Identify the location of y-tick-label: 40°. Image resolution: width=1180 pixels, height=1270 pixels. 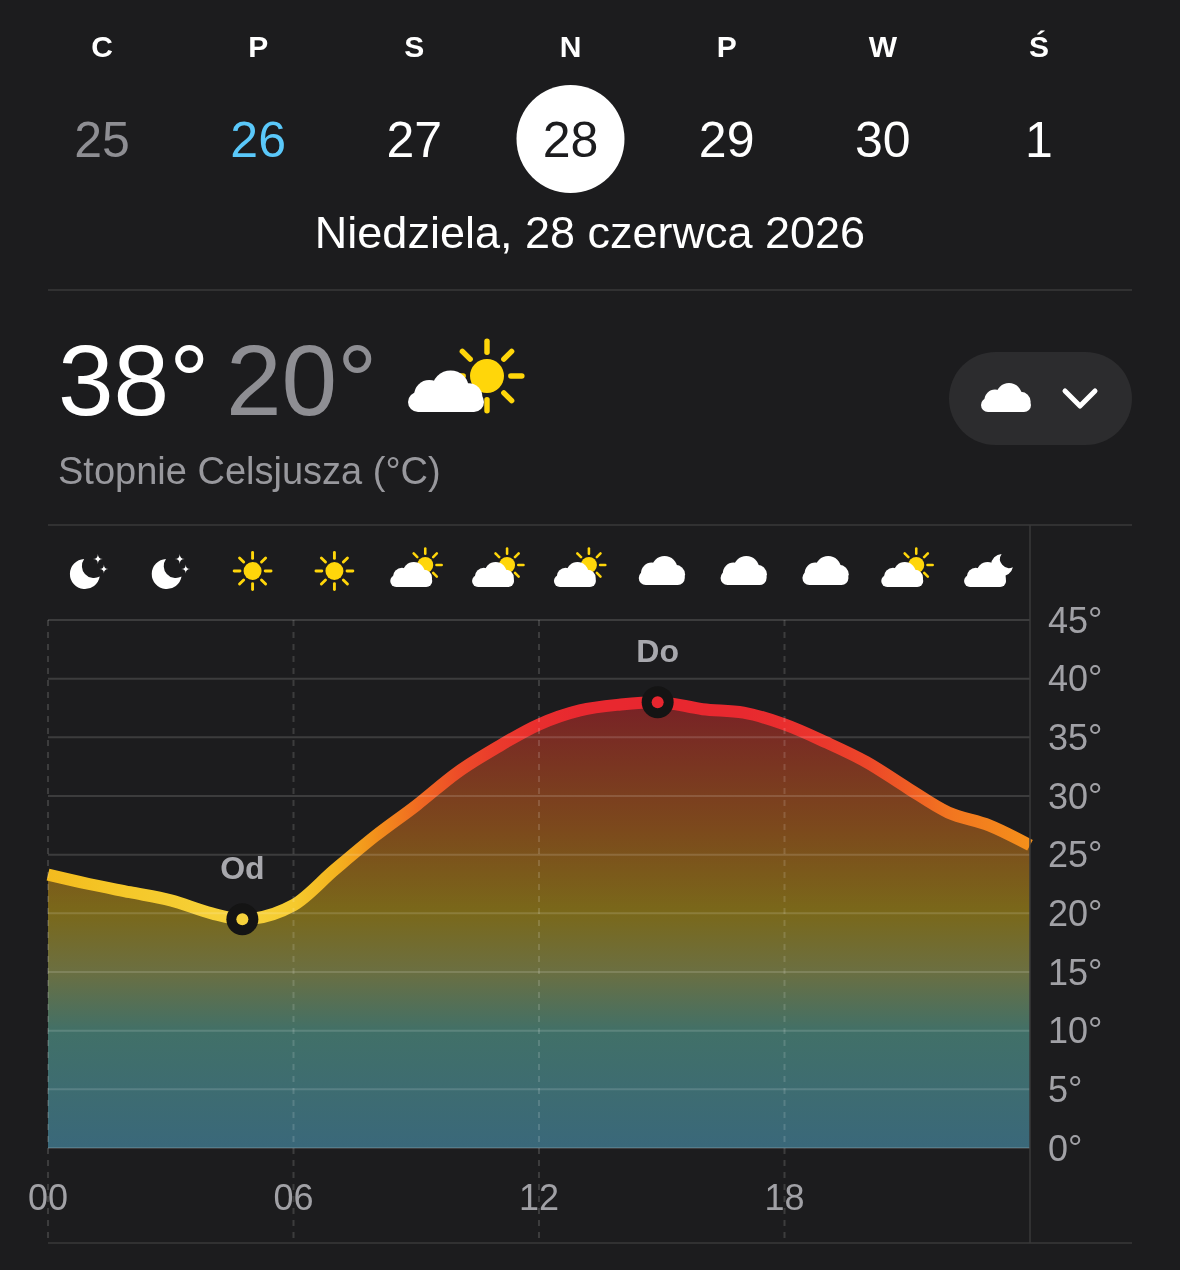
(1075, 679).